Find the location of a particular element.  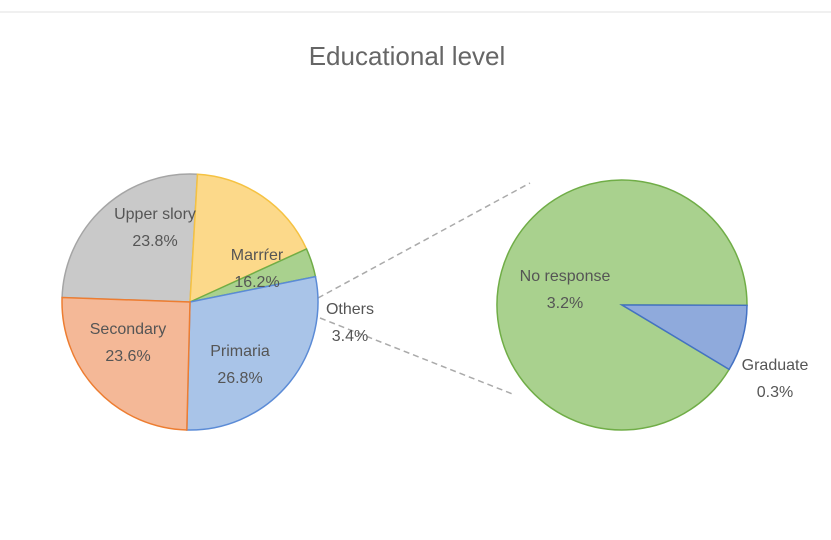

slice-value-label: 23.8% is located at coordinates (154, 241).